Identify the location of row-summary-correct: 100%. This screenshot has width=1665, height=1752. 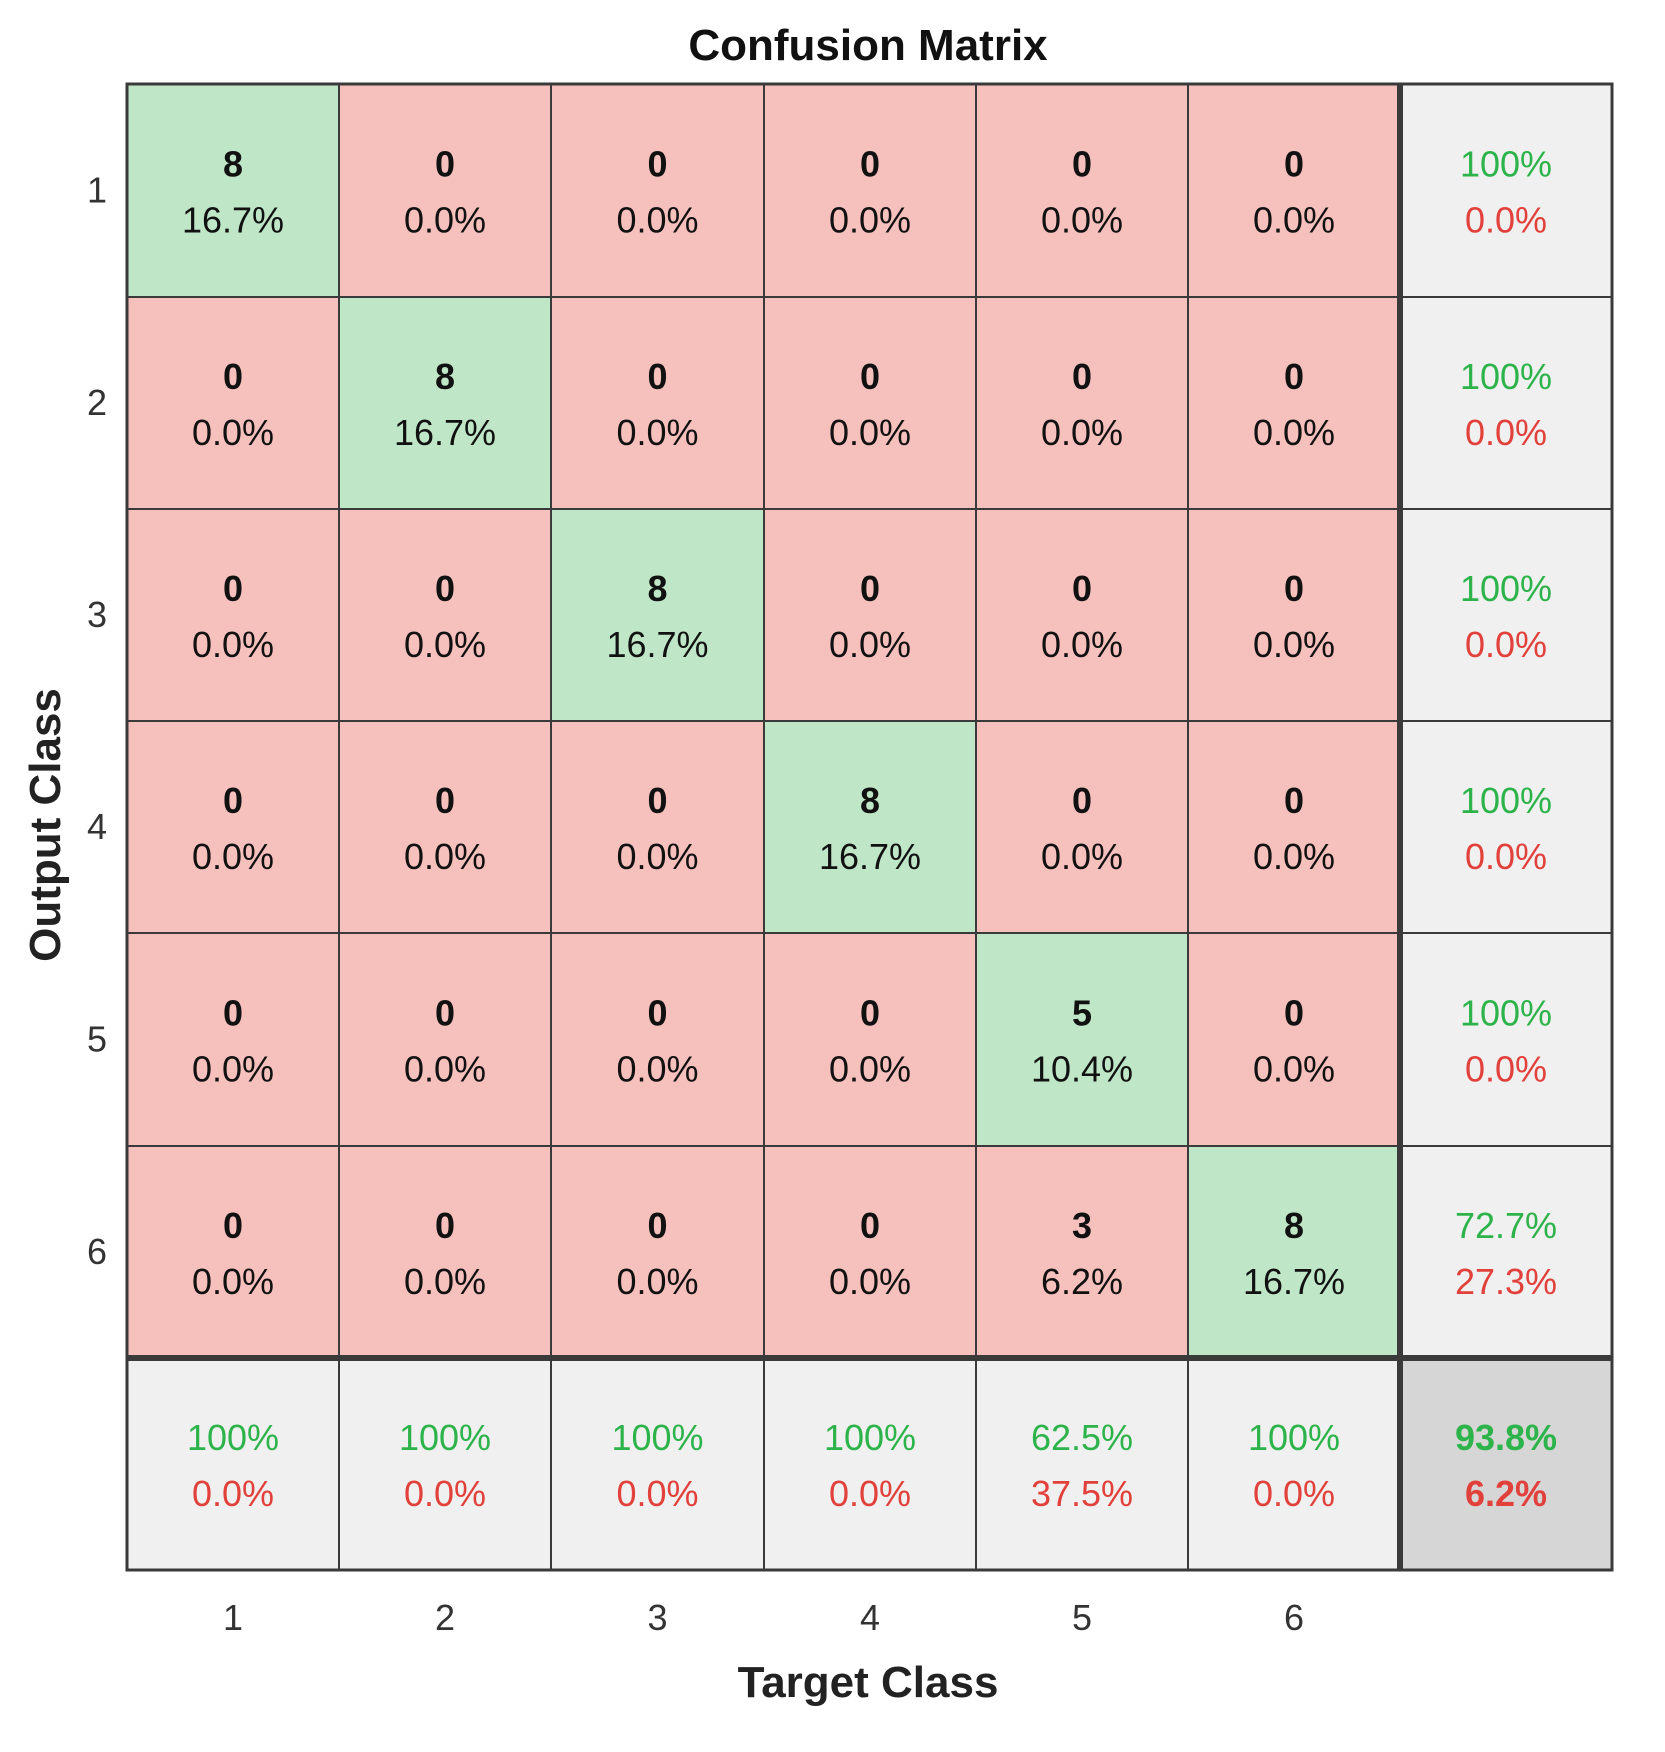
(1506, 1013).